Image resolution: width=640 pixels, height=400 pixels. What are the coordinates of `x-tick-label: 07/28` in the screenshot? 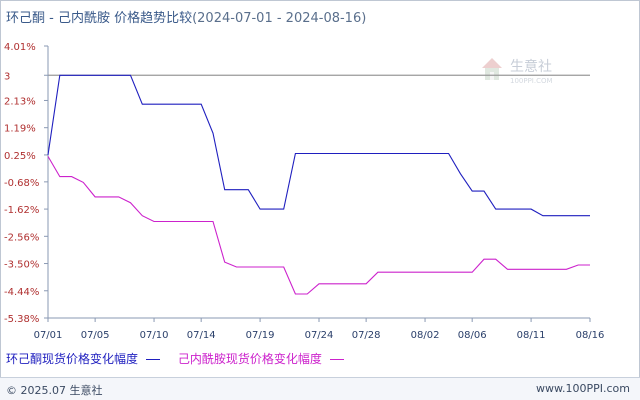 It's located at (366, 335).